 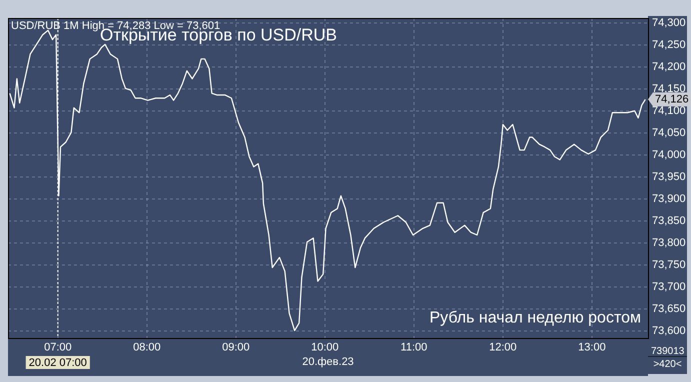 I want to click on x-tick-label: 13:00, so click(x=592, y=348).